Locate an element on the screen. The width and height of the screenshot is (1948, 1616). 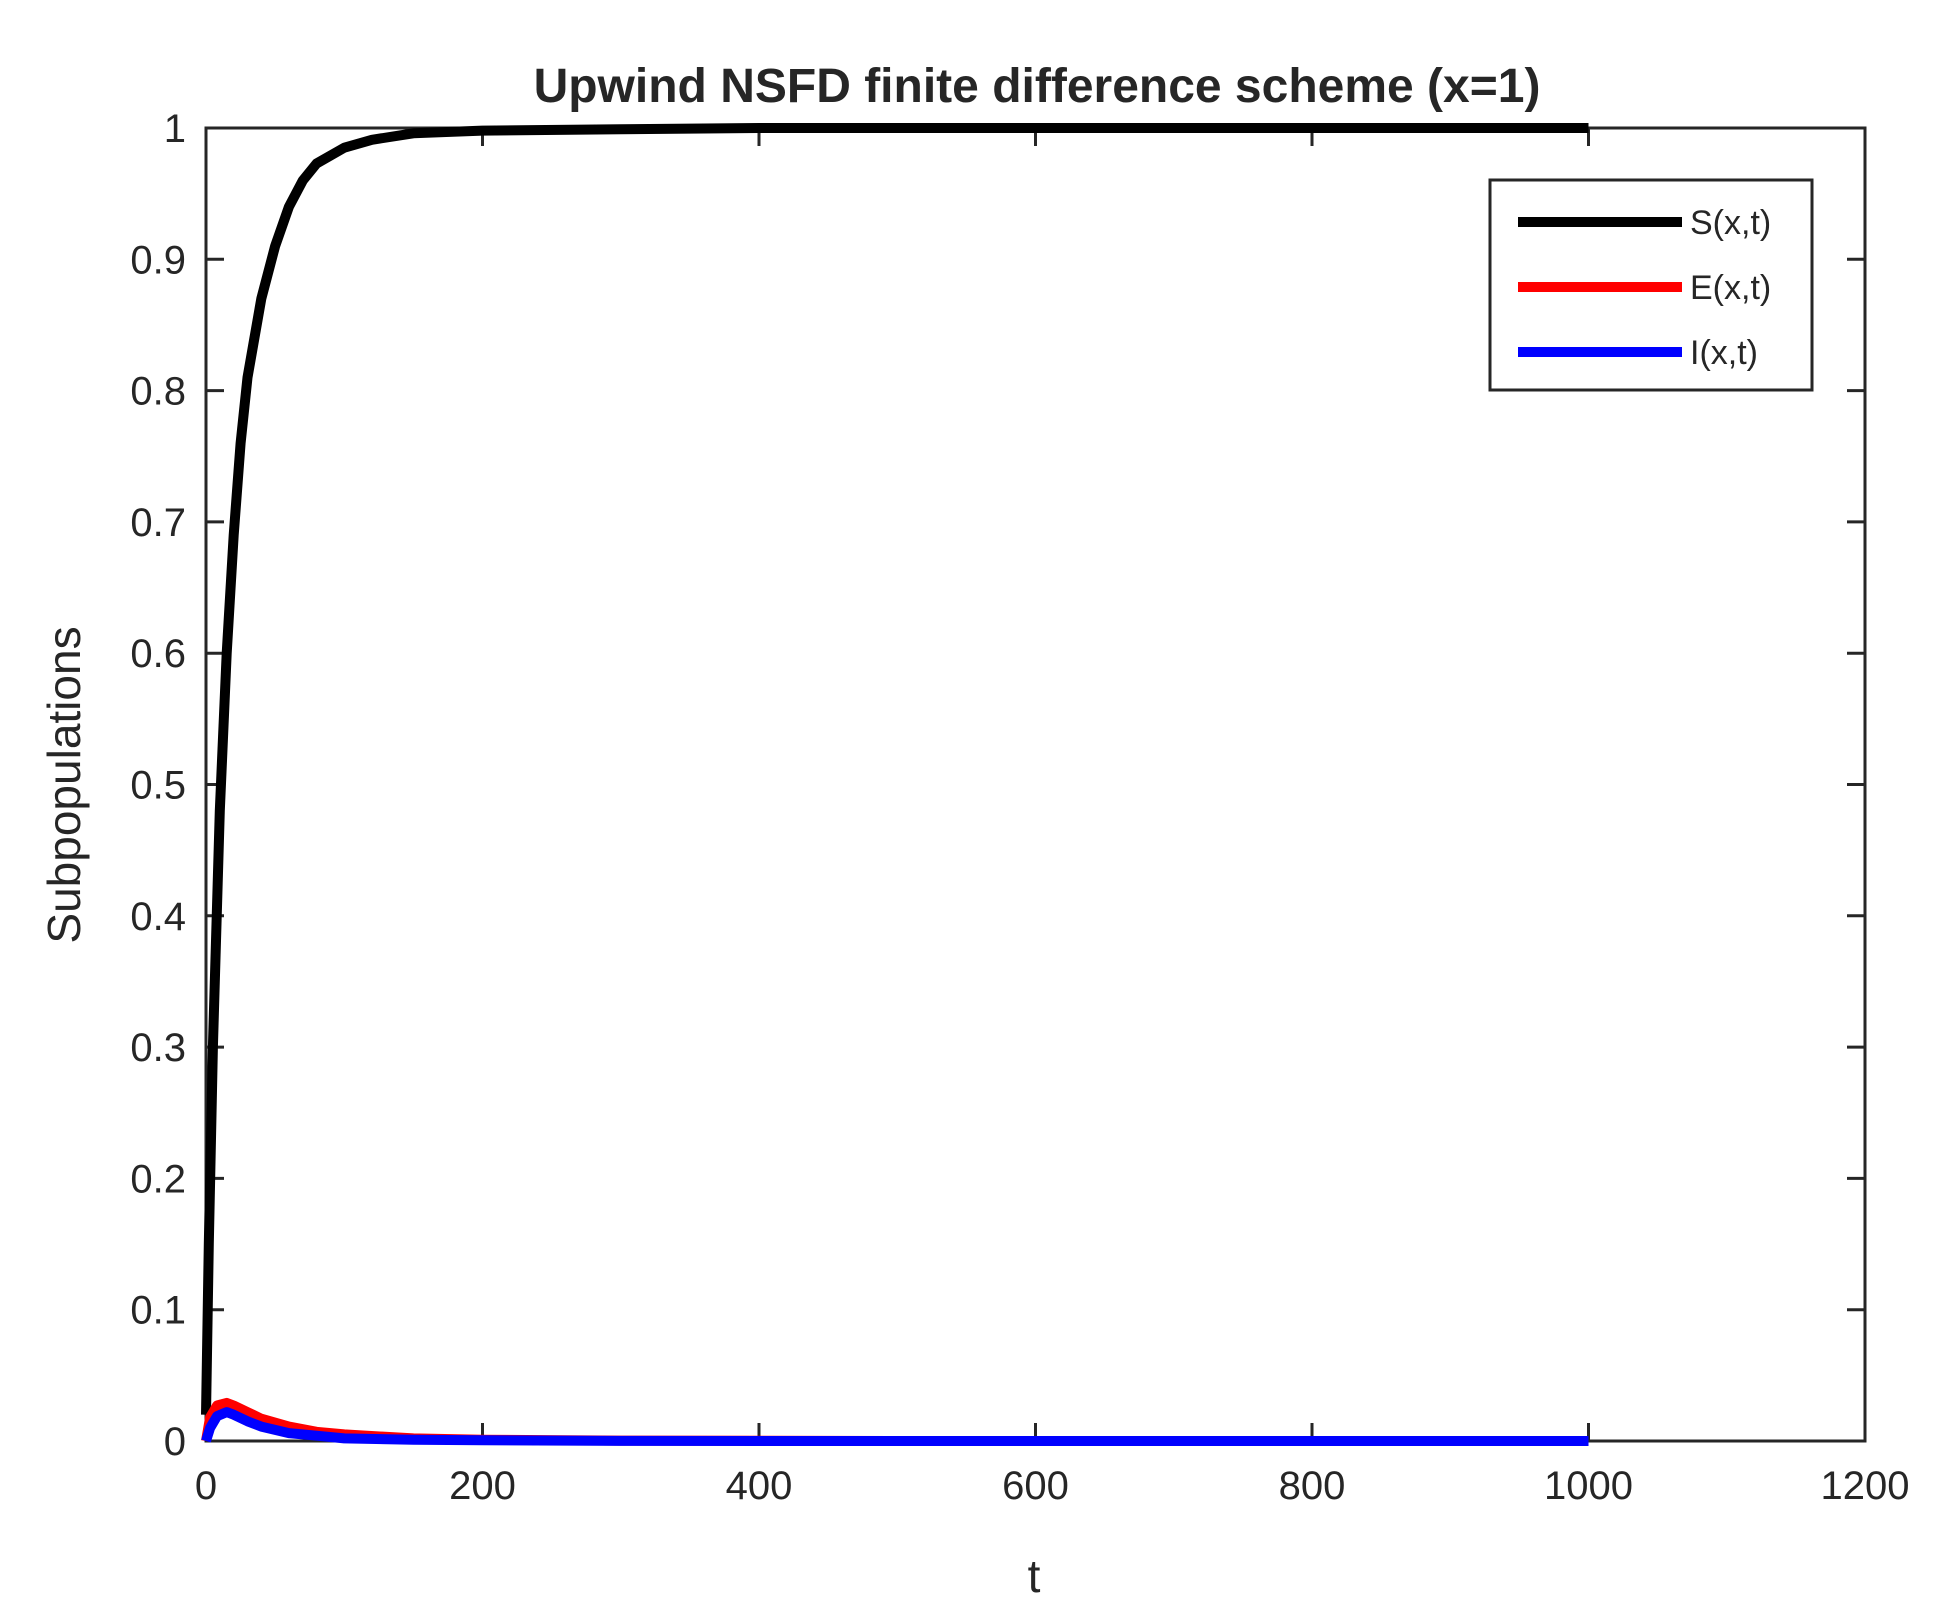
y-tick-label: 0.4 is located at coordinates (158, 917).